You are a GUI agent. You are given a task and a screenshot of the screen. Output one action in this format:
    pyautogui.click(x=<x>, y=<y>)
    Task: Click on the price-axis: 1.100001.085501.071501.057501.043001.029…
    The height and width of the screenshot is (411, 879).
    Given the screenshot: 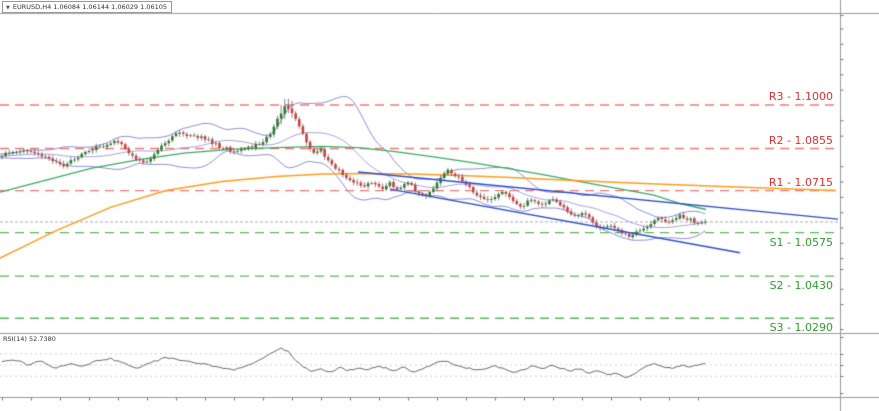 What is the action you would take?
    pyautogui.click(x=859, y=198)
    